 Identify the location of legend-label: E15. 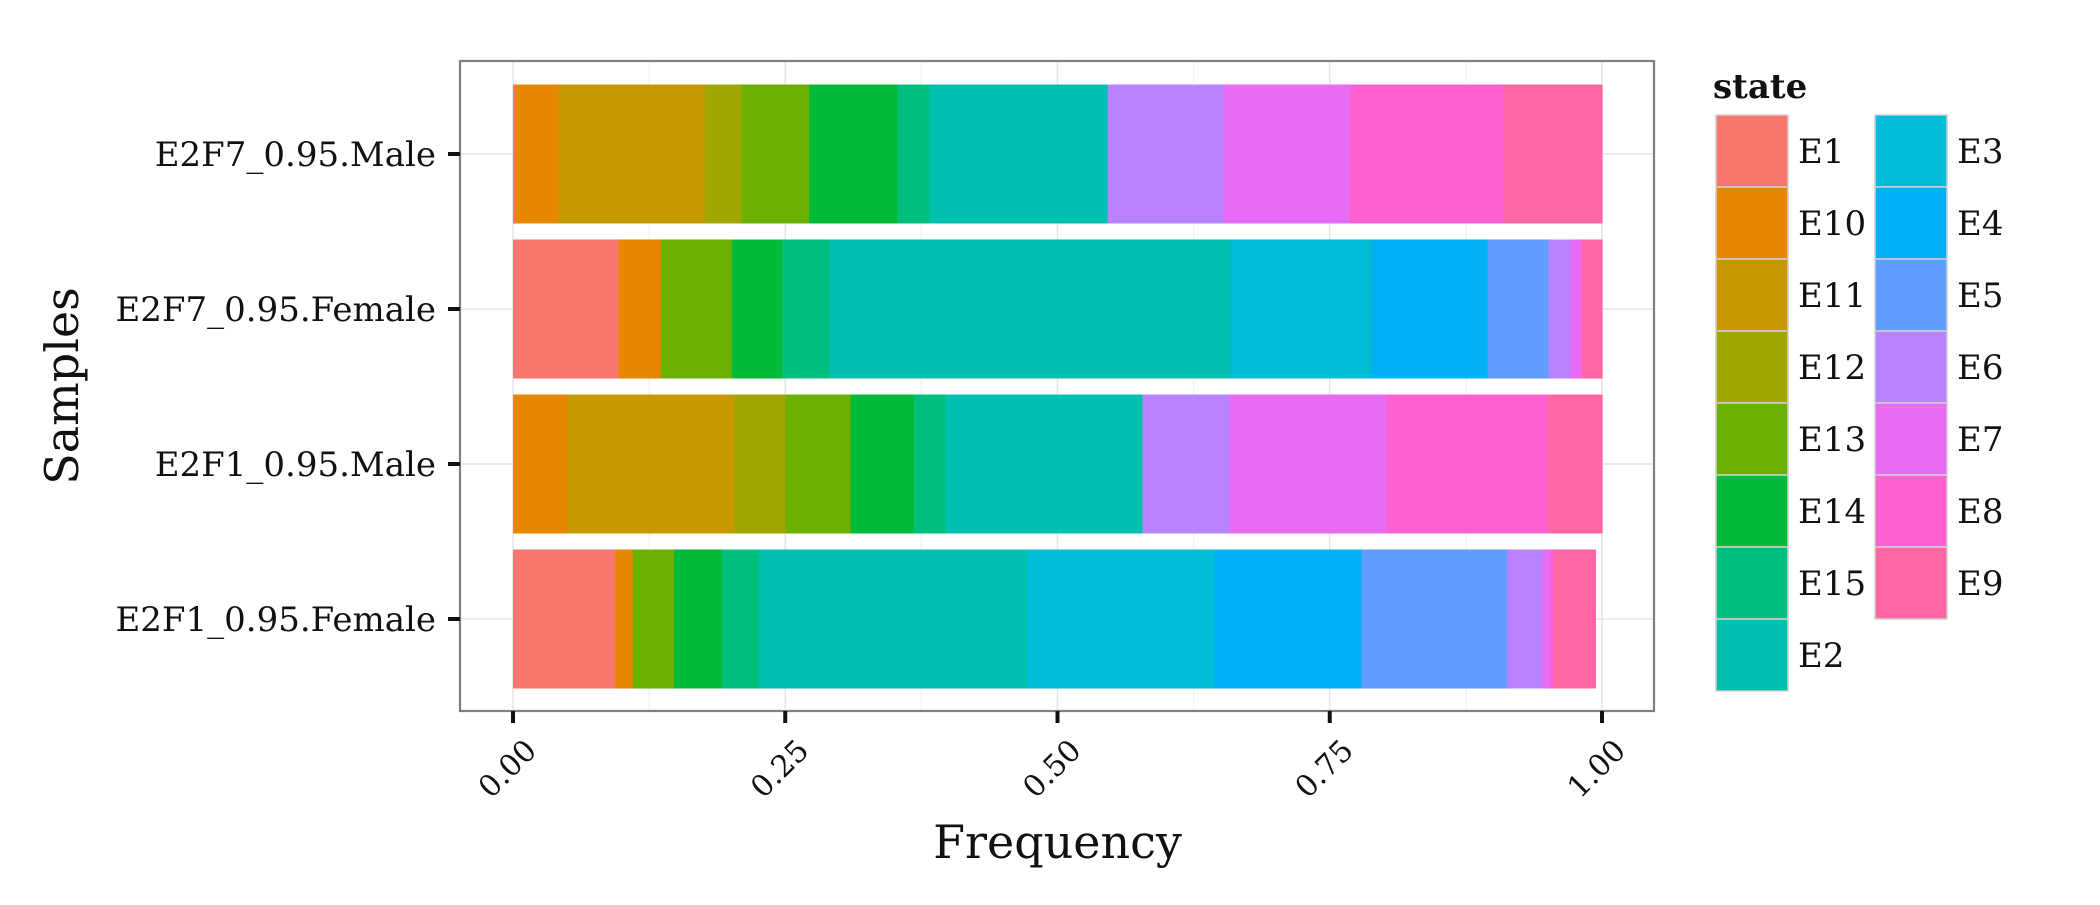
(1832, 584).